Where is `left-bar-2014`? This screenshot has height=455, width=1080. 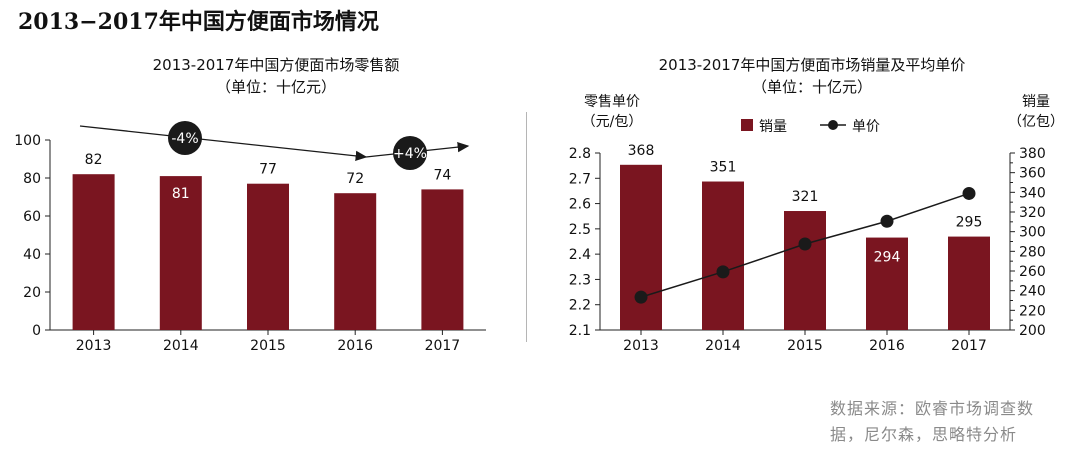 left-bar-2014 is located at coordinates (180, 253).